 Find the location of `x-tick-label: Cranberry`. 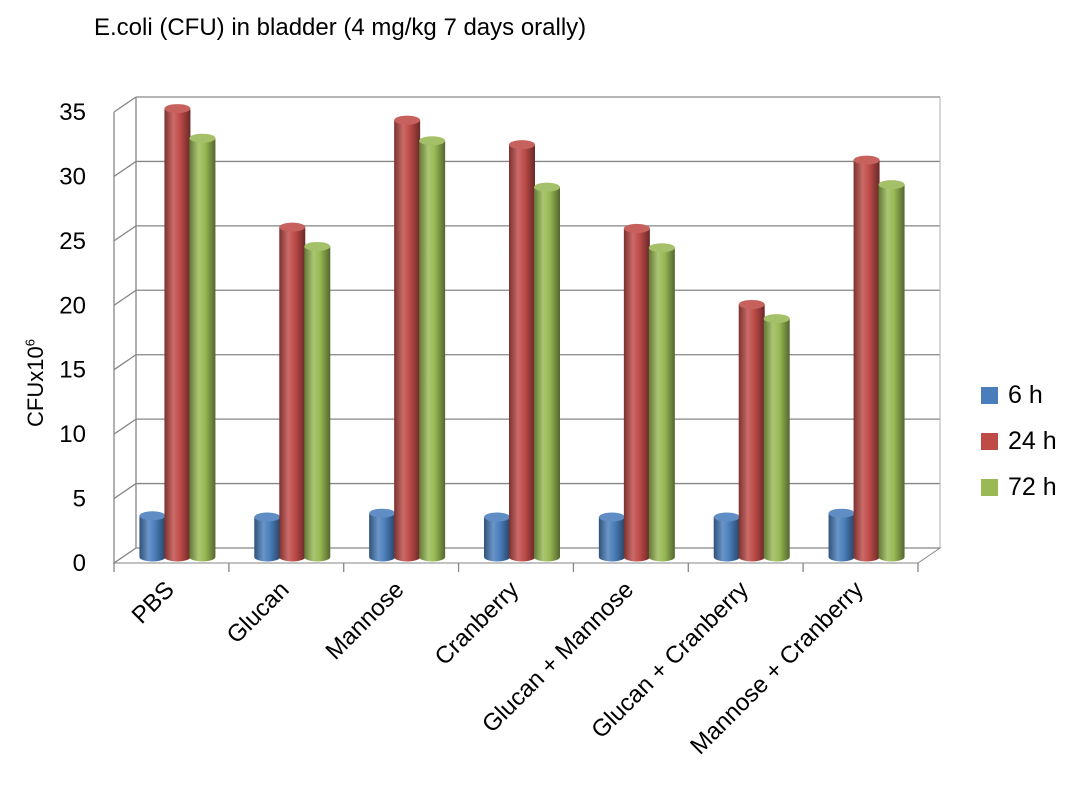

x-tick-label: Cranberry is located at coordinates (477, 623).